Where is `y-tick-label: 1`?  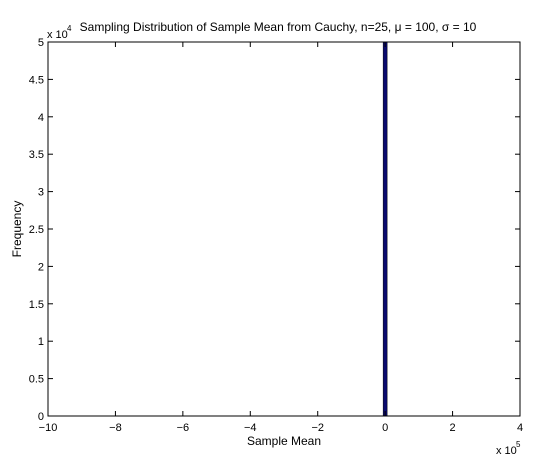 y-tick-label: 1 is located at coordinates (41, 342).